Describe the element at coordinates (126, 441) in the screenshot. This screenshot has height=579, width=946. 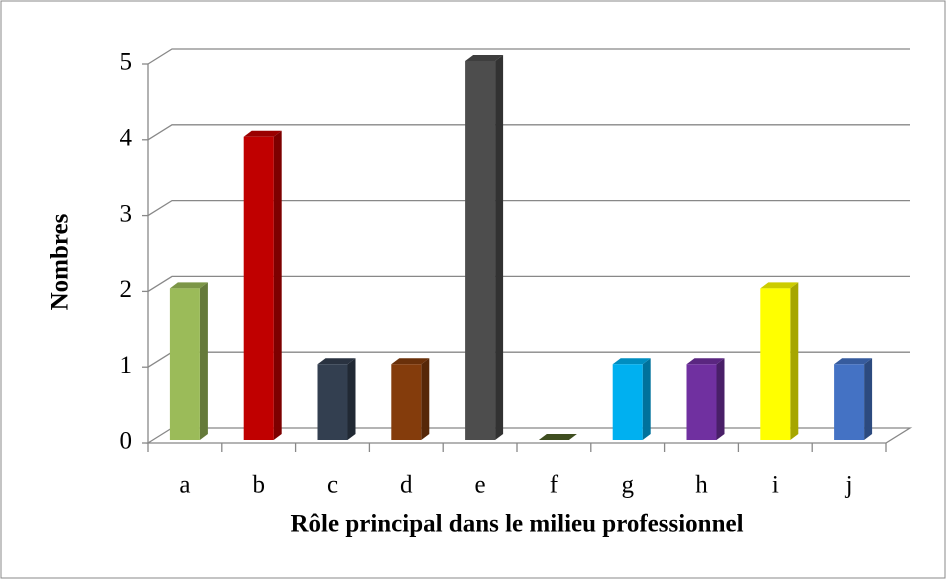
I see `y-tick-label: 0` at that location.